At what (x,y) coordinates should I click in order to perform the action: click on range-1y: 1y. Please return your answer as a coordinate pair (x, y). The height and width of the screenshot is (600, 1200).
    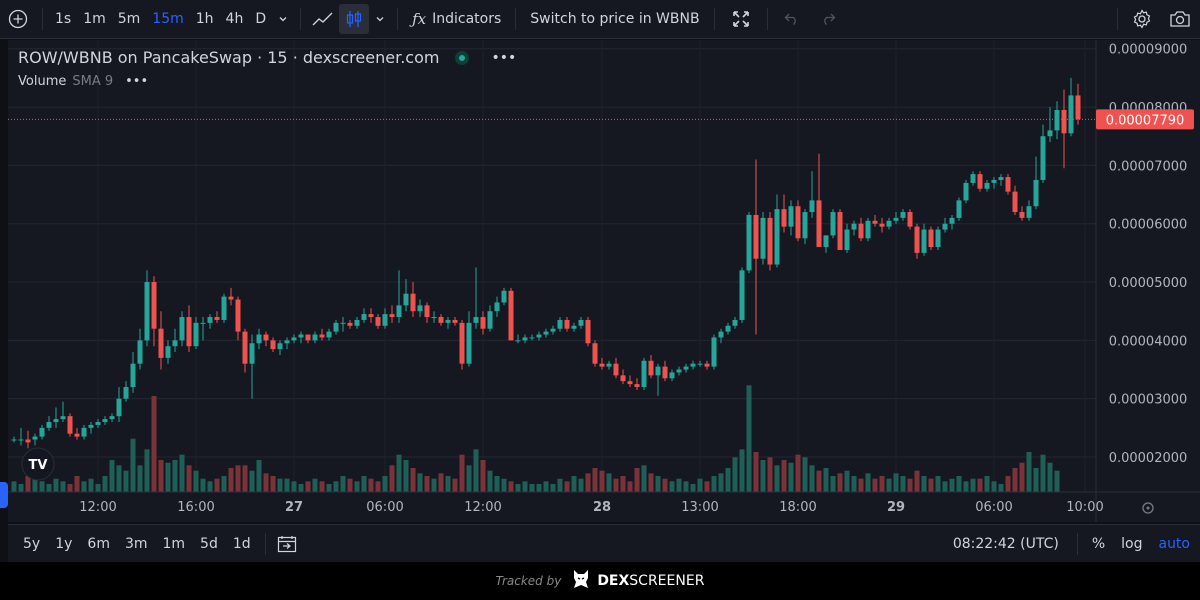
    Looking at the image, I should click on (64, 544).